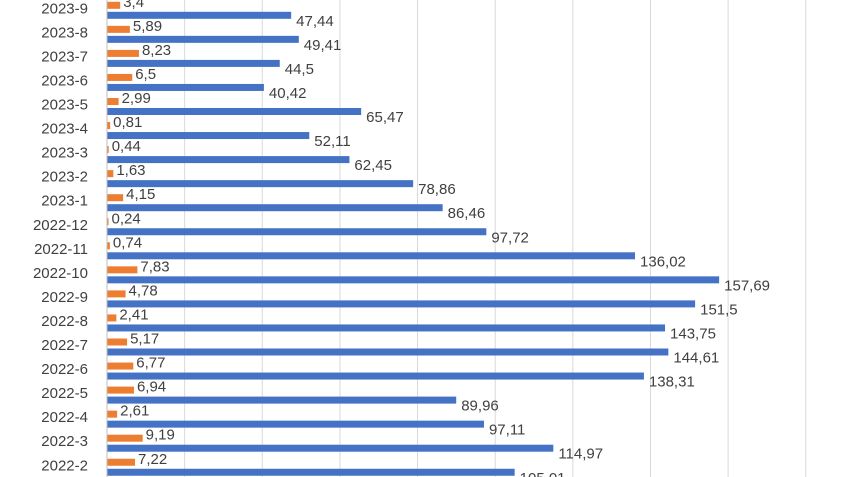 This screenshot has height=477, width=847. What do you see at coordinates (134, 411) in the screenshot?
I see `data-label-series-1: 2,61` at bounding box center [134, 411].